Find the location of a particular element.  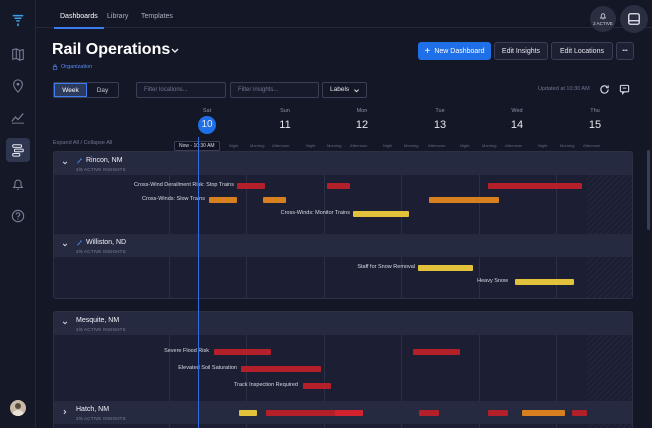

day-header-mon: Mon 12 is located at coordinates (362, 119).